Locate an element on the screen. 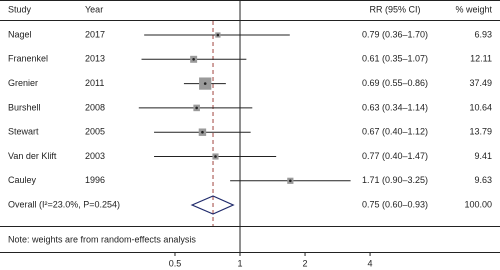  estimate-label: 1.71 (0.90–3.25) is located at coordinates (395, 180).